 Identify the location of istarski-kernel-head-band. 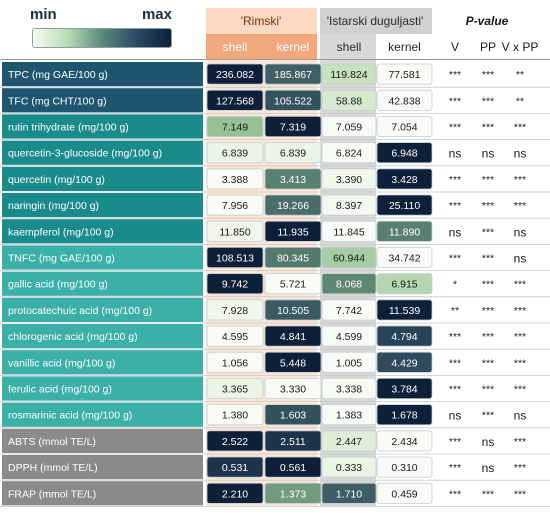
(404, 46).